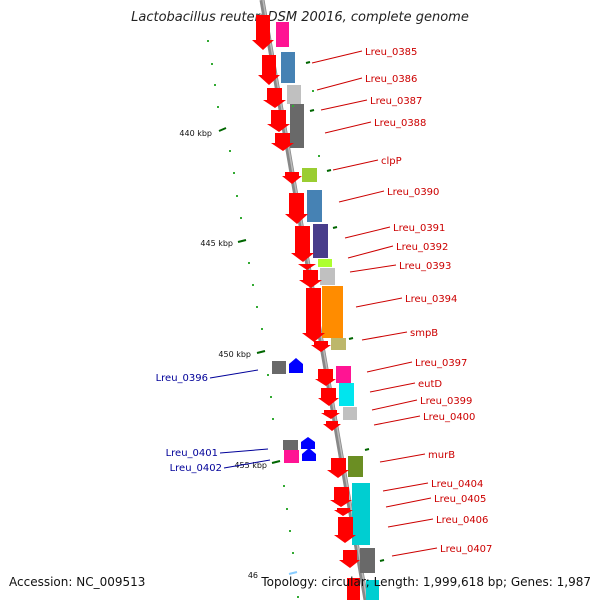 This screenshot has height=600, width=600. I want to click on gene-label: Lreu_0393, so click(425, 266).